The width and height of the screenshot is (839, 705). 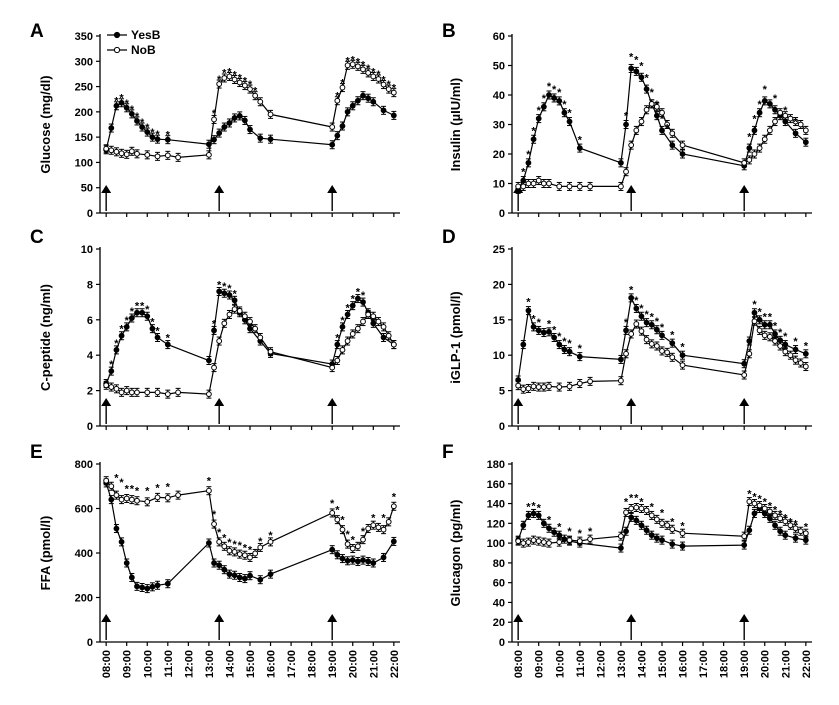 I want to click on y-tick-label: 10, so click(x=499, y=356).